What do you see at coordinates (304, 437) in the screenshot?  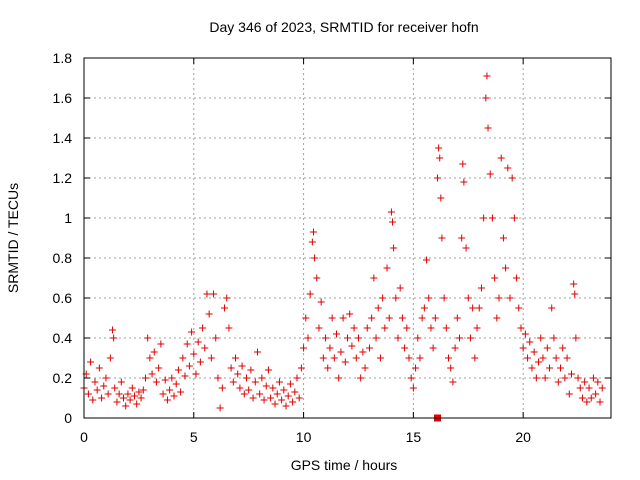 I see `x-tick-label: 10` at bounding box center [304, 437].